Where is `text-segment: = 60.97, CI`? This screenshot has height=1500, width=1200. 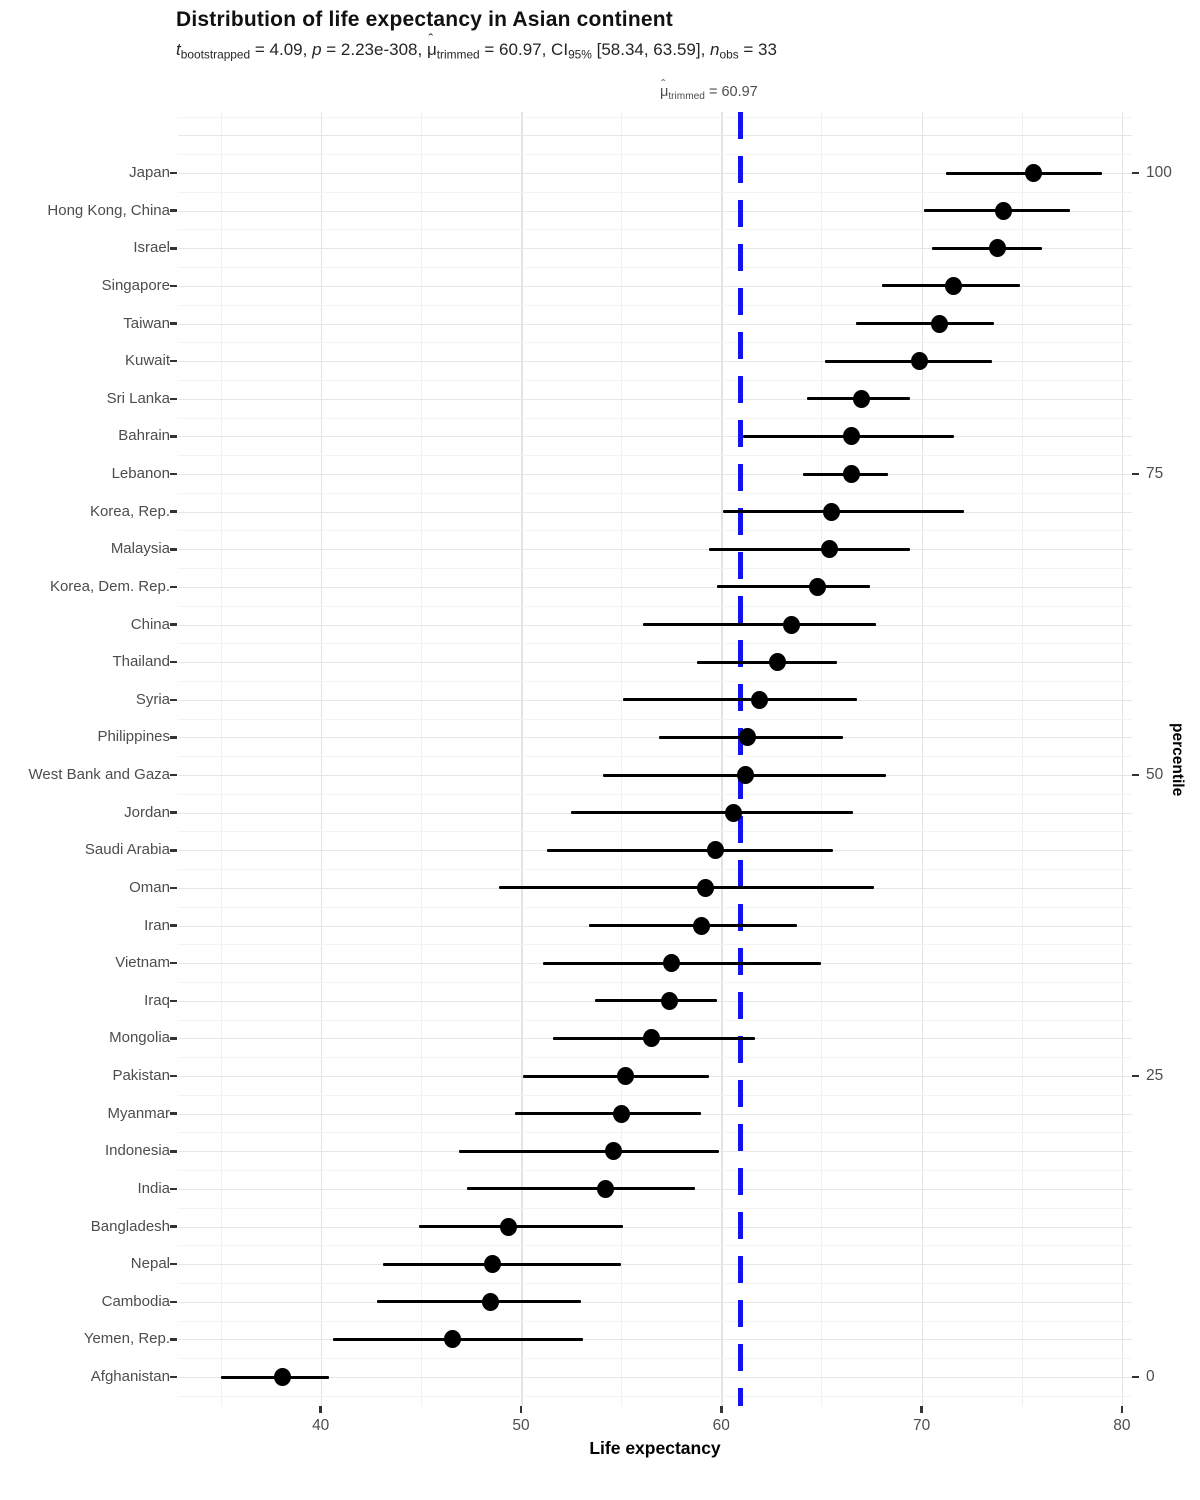
text-segment: = 60.97, CI is located at coordinates (524, 49).